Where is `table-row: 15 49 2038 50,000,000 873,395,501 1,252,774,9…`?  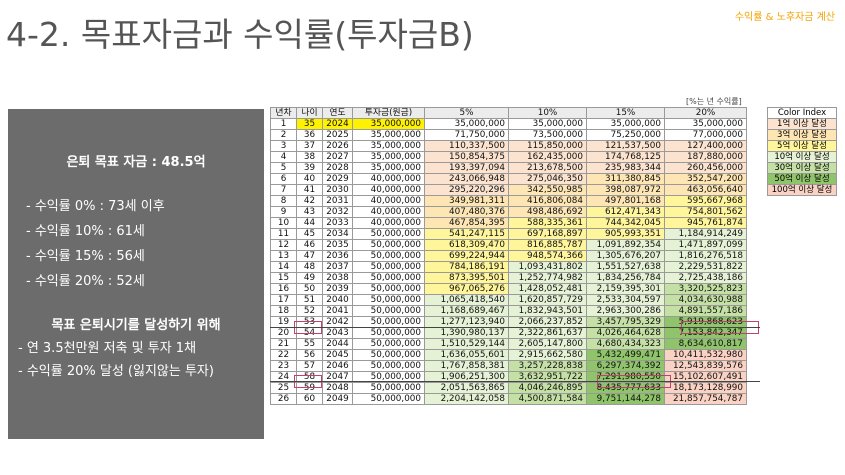 table-row: 15 49 2038 50,000,000 873,395,501 1,252,774,9… is located at coordinates (508, 278).